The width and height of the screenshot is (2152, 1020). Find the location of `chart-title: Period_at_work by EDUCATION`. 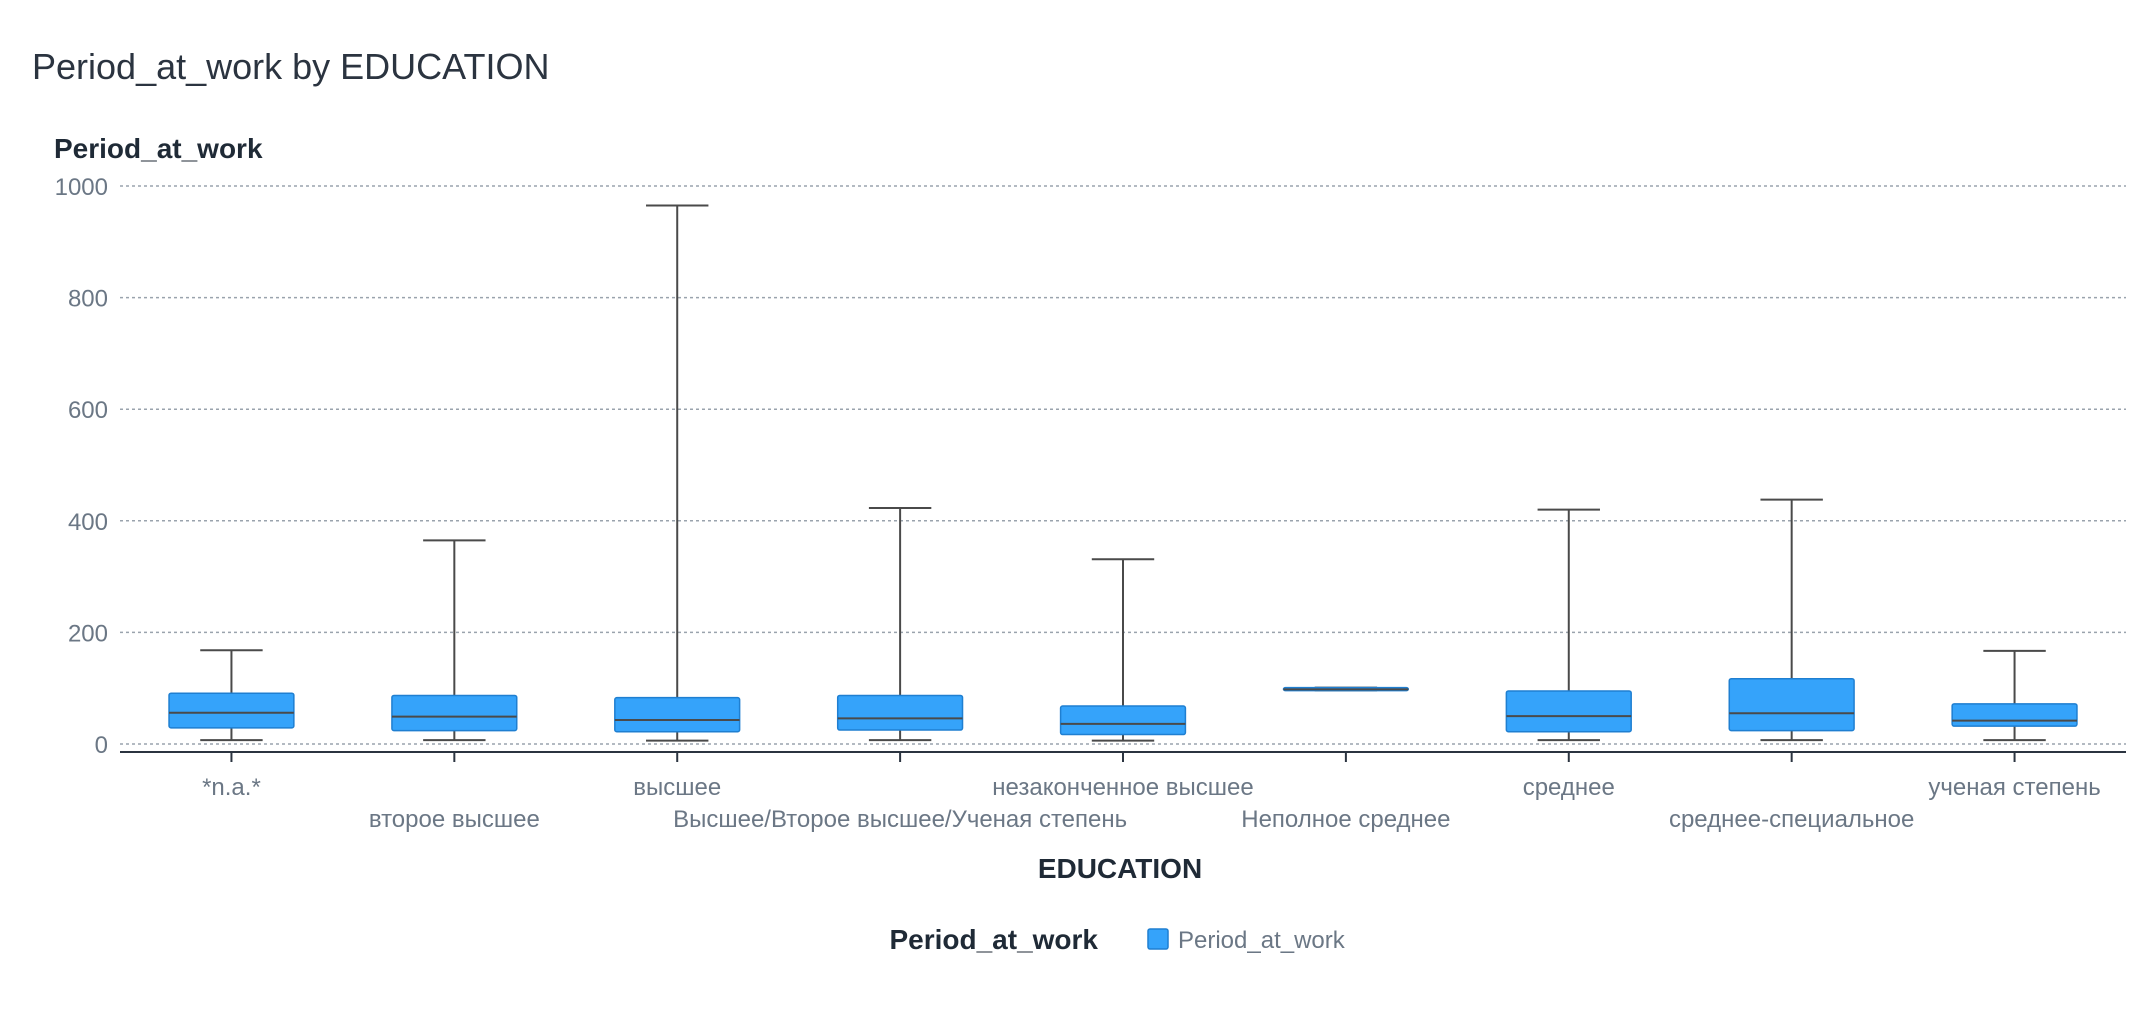

chart-title: Period_at_work by EDUCATION is located at coordinates (291, 66).